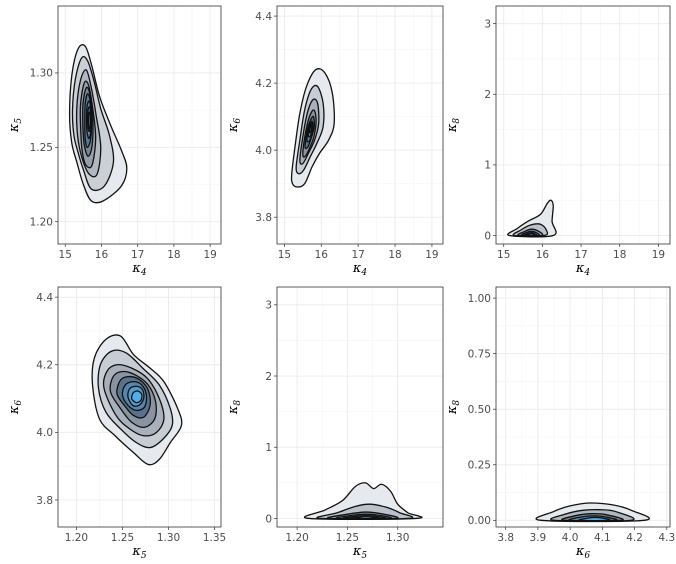  What do you see at coordinates (479, 299) in the screenshot?
I see `y-tick-label: 1.00` at bounding box center [479, 299].